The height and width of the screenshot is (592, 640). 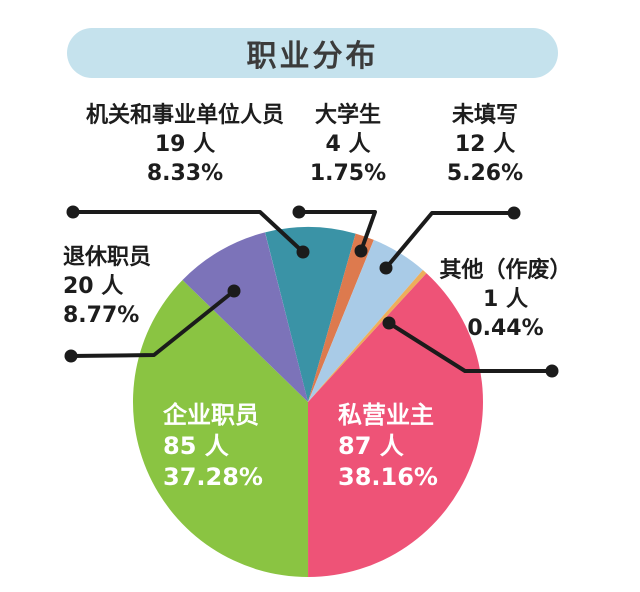 What do you see at coordinates (505, 270) in the screenshot?
I see `slice-label: 其他（作废）` at bounding box center [505, 270].